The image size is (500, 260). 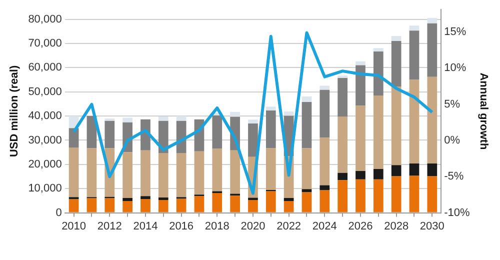 I want to click on x-tick-label: 2028, so click(x=396, y=226).